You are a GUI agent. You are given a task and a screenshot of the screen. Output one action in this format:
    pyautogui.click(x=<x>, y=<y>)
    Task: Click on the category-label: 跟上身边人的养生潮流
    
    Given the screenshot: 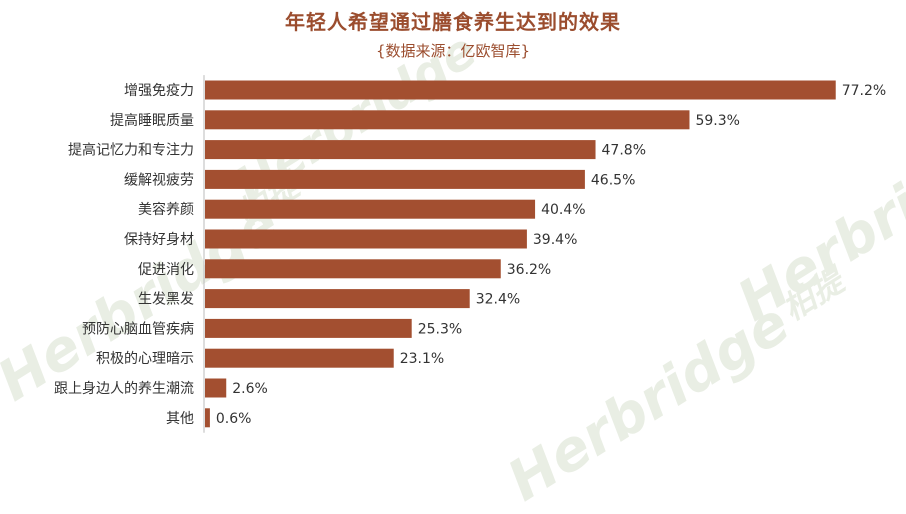 What is the action you would take?
    pyautogui.click(x=124, y=389)
    